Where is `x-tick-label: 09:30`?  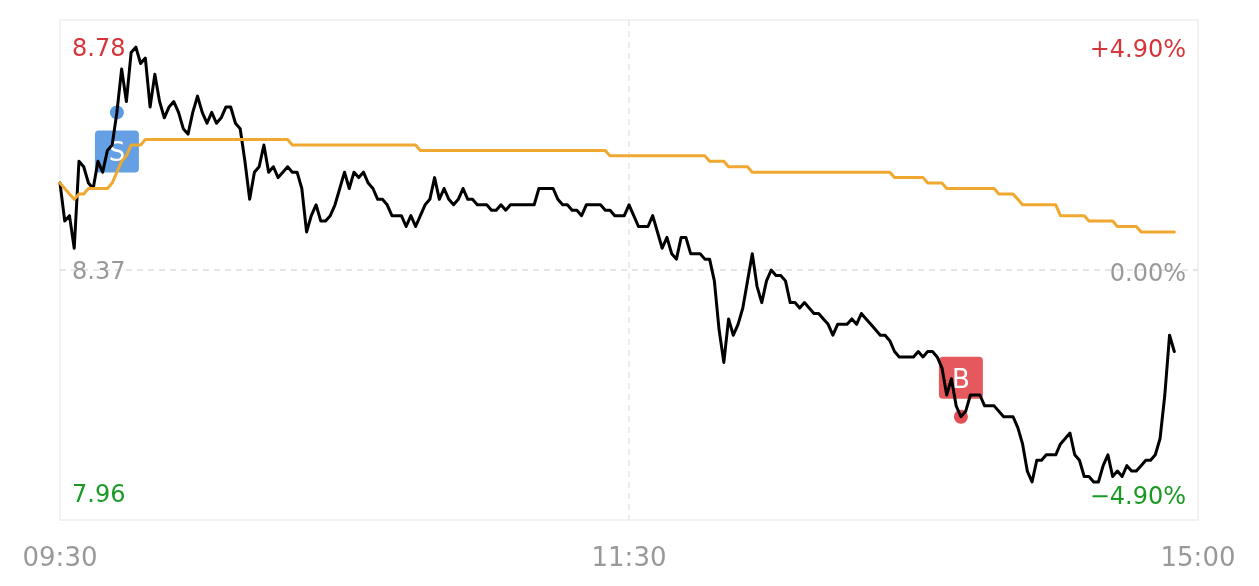 x-tick-label: 09:30 is located at coordinates (60, 557).